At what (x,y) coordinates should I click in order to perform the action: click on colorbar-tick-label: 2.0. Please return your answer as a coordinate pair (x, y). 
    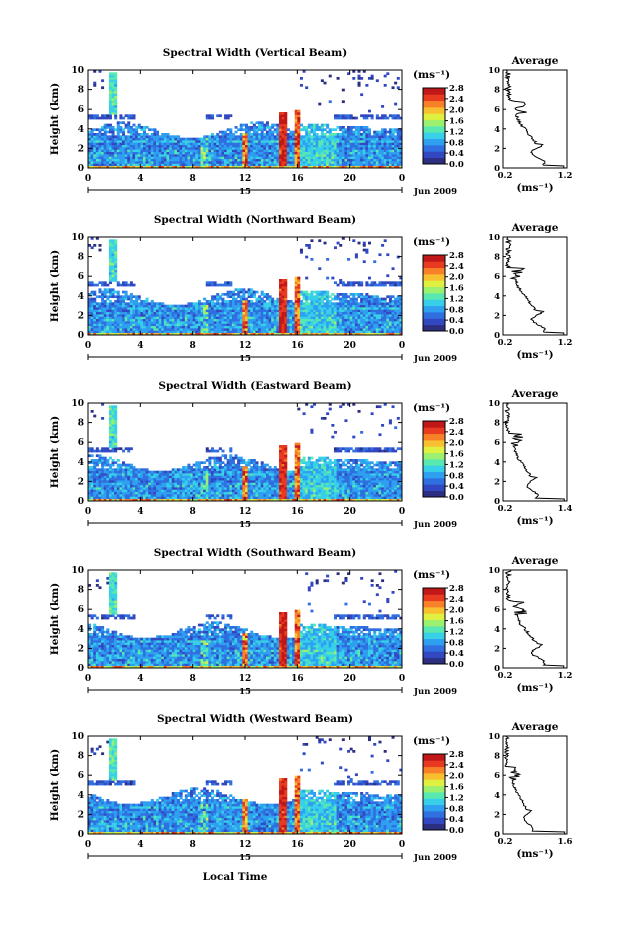
    Looking at the image, I should click on (456, 278).